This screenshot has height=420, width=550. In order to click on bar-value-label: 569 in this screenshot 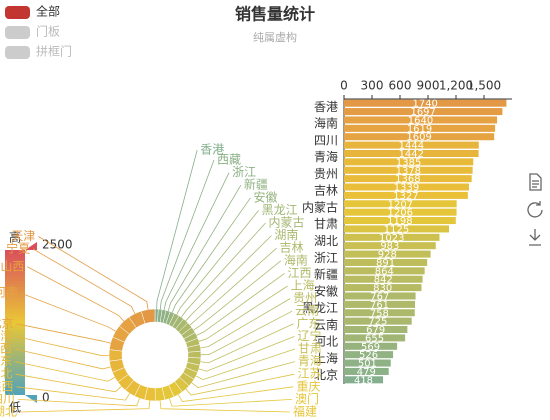, I will do `click(370, 347)`.